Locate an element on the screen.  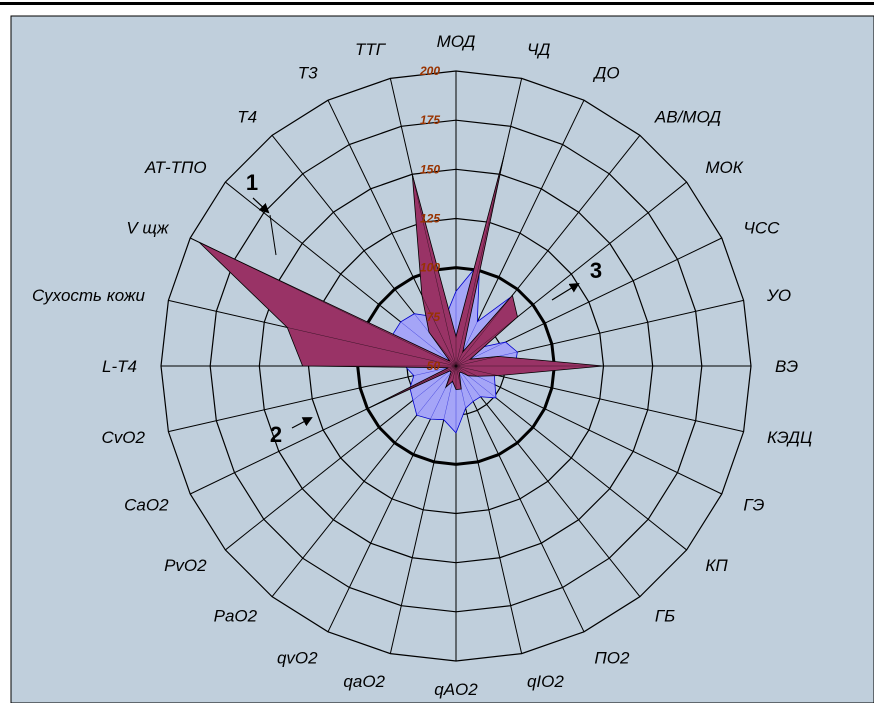
category-label-26: Т3 is located at coordinates (308, 73).